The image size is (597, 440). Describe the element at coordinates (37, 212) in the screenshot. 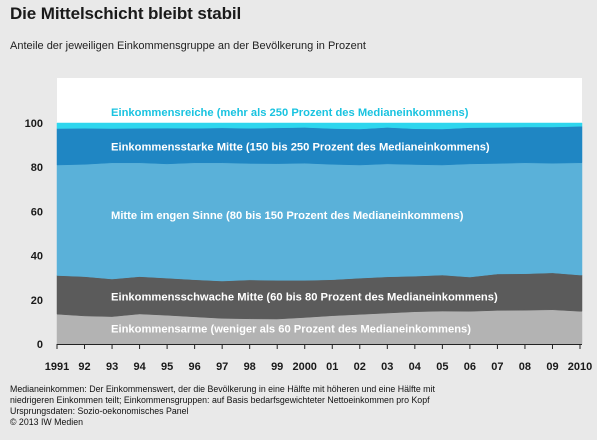

I see `y-tick-label-60: 60` at that location.